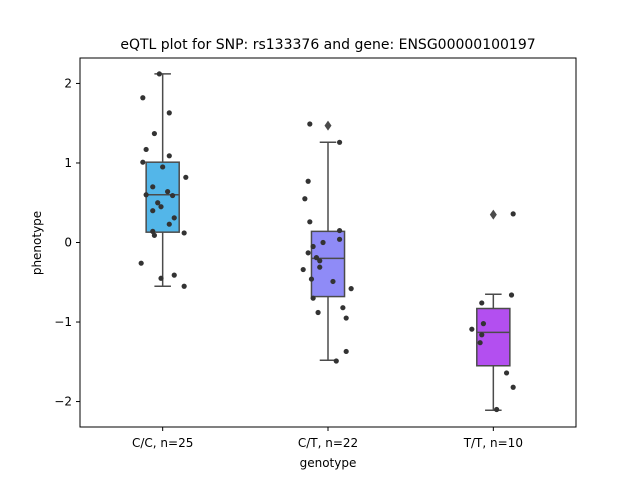 The width and height of the screenshot is (640, 480). What do you see at coordinates (68, 163) in the screenshot?
I see `y-tick-label: 1` at bounding box center [68, 163].